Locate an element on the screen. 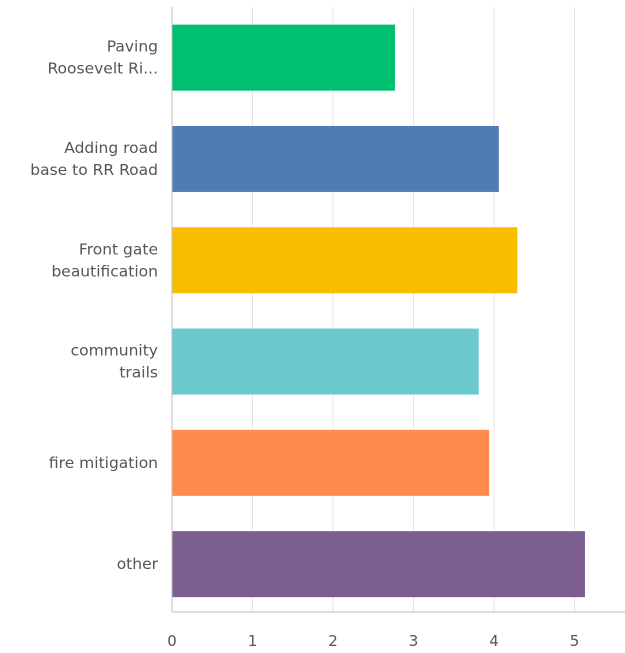 The image size is (625, 653). category-label-0-line-0: Paving is located at coordinates (132, 47).